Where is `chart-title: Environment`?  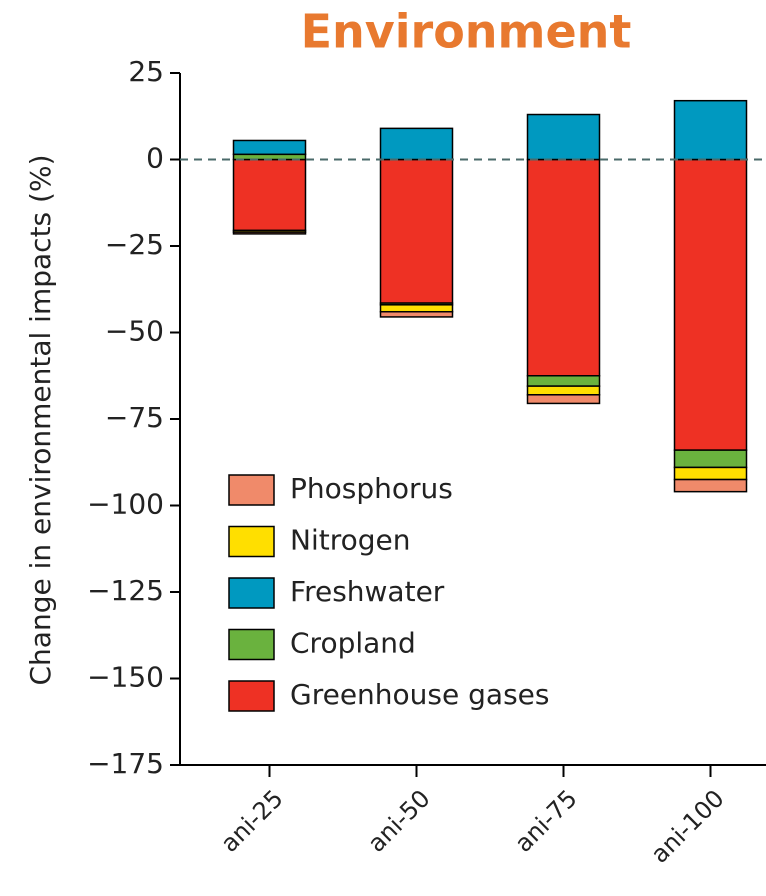 chart-title: Environment is located at coordinates (466, 32).